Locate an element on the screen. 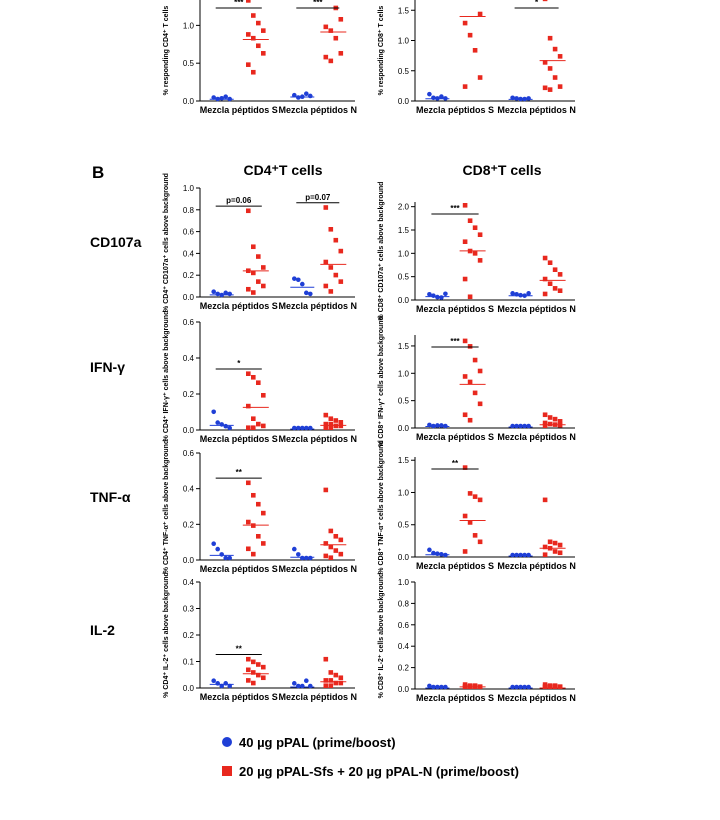 This screenshot has width=720, height=820. y-tick-label: 2.0 is located at coordinates (404, 207).